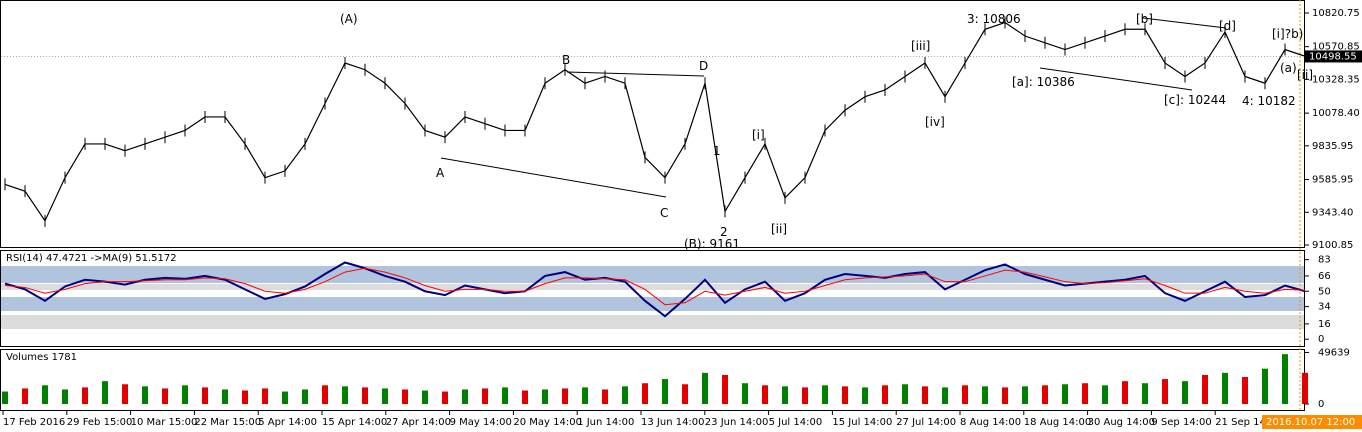 The width and height of the screenshot is (1362, 432). I want to click on y-tick-label: 9585.95, so click(1332, 180).